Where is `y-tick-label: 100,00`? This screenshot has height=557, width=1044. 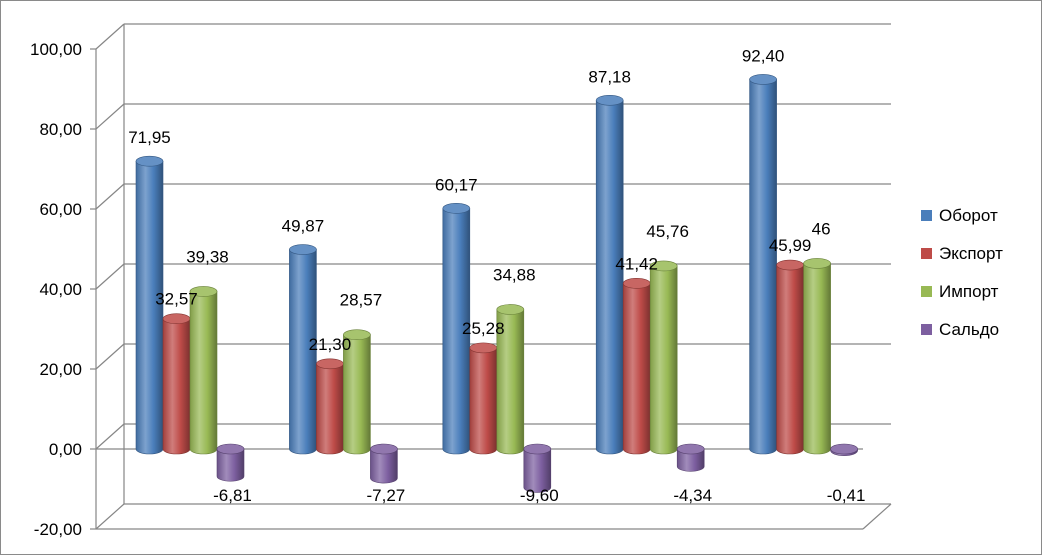 y-tick-label: 100,00 is located at coordinates (56, 49).